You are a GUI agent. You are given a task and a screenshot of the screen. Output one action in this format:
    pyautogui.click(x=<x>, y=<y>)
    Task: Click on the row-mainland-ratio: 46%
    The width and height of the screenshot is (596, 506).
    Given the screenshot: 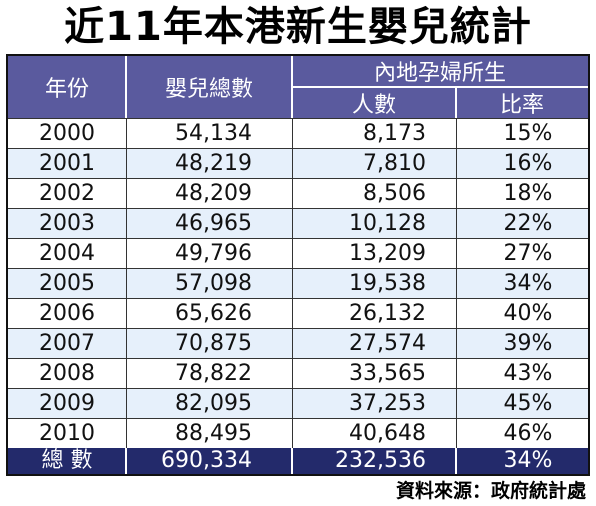 What is the action you would take?
    pyautogui.click(x=528, y=433)
    